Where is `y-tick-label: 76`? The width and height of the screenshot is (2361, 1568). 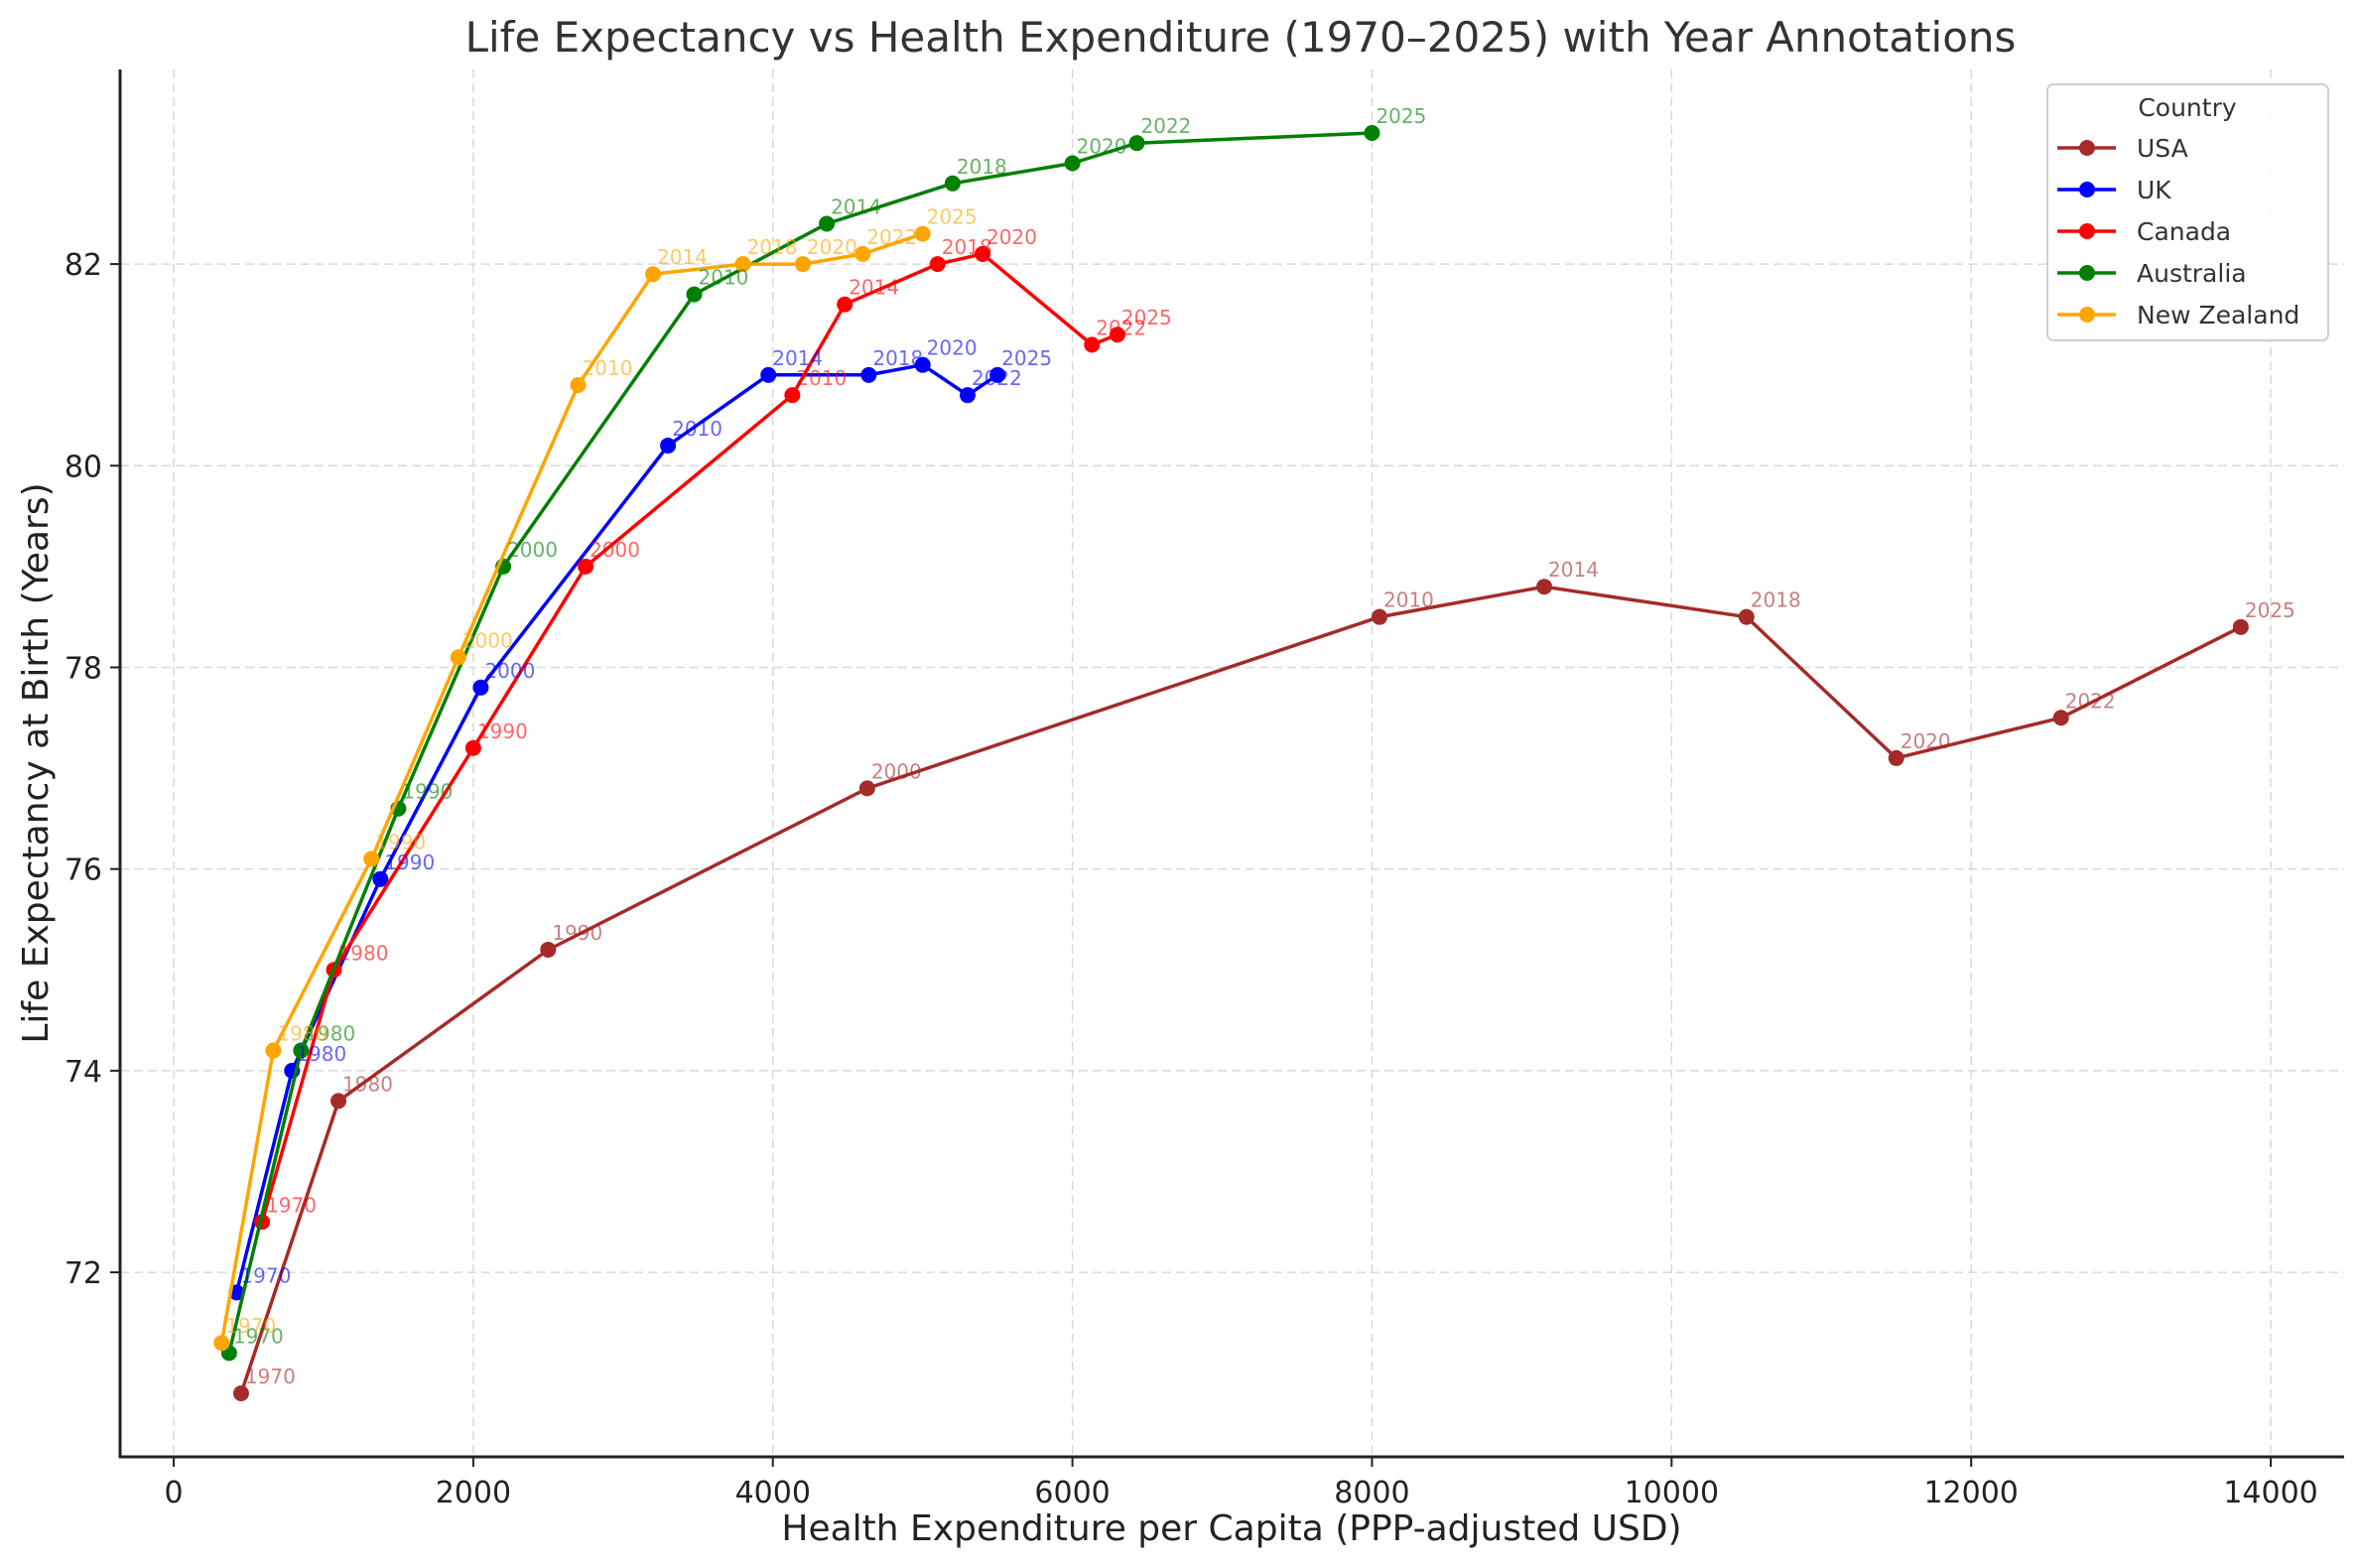 y-tick-label: 76 is located at coordinates (83, 870).